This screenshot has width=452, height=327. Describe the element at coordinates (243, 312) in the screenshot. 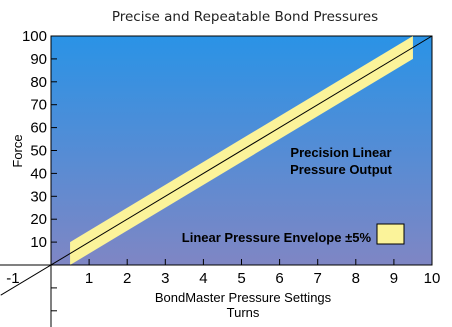

I see `x-axis-sublabel: Turns` at that location.